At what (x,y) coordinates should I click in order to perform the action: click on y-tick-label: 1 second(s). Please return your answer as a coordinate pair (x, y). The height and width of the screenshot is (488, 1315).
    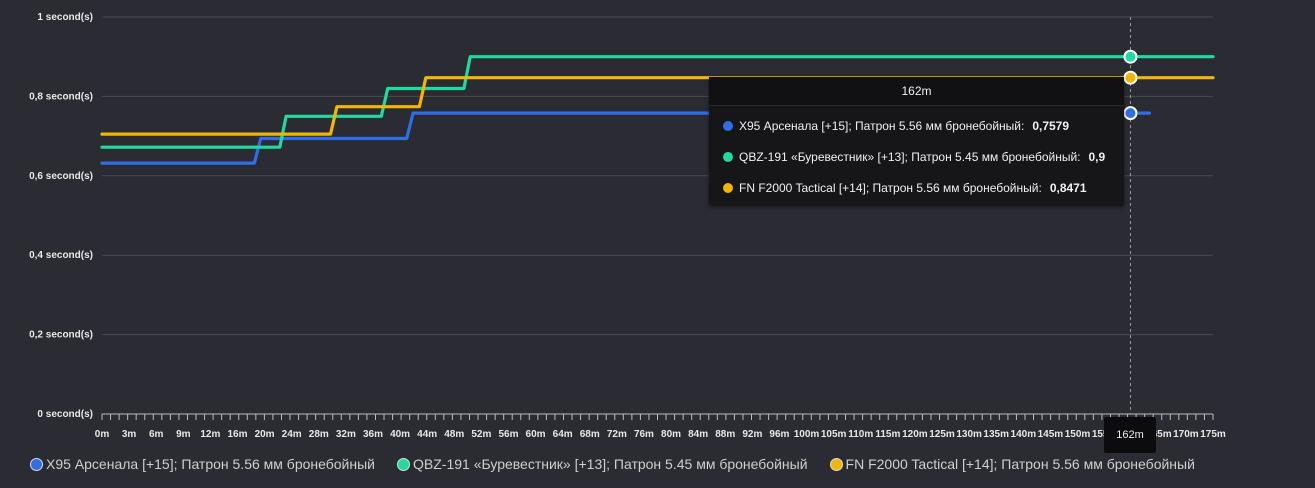
    Looking at the image, I should click on (65, 17).